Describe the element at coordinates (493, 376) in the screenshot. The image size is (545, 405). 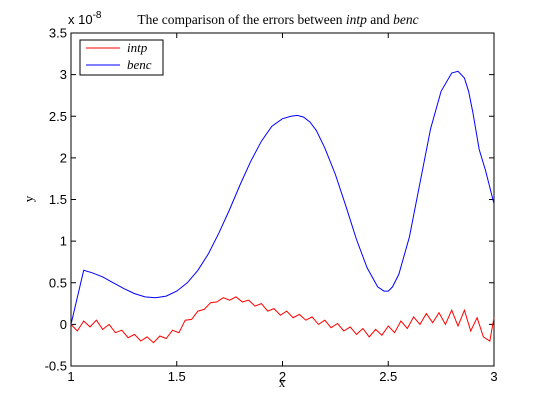
I see `x-tick-label: 3` at that location.